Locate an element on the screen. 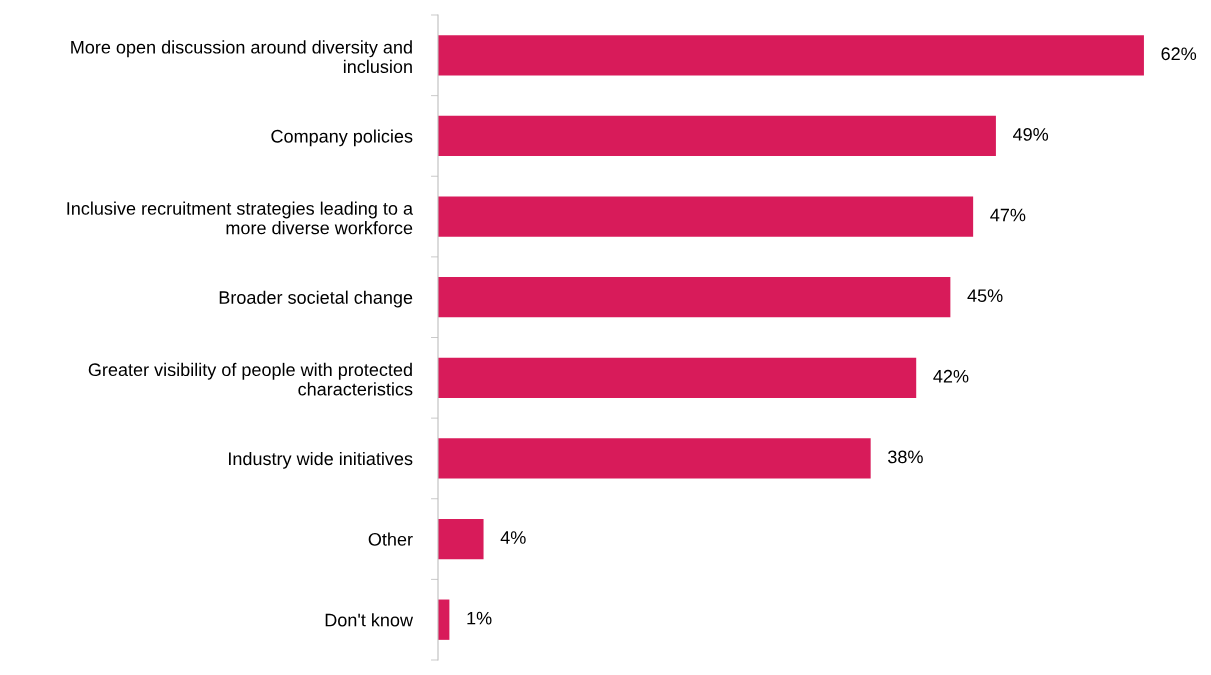 This screenshot has width=1211, height=675. data-label: 45% is located at coordinates (985, 296).